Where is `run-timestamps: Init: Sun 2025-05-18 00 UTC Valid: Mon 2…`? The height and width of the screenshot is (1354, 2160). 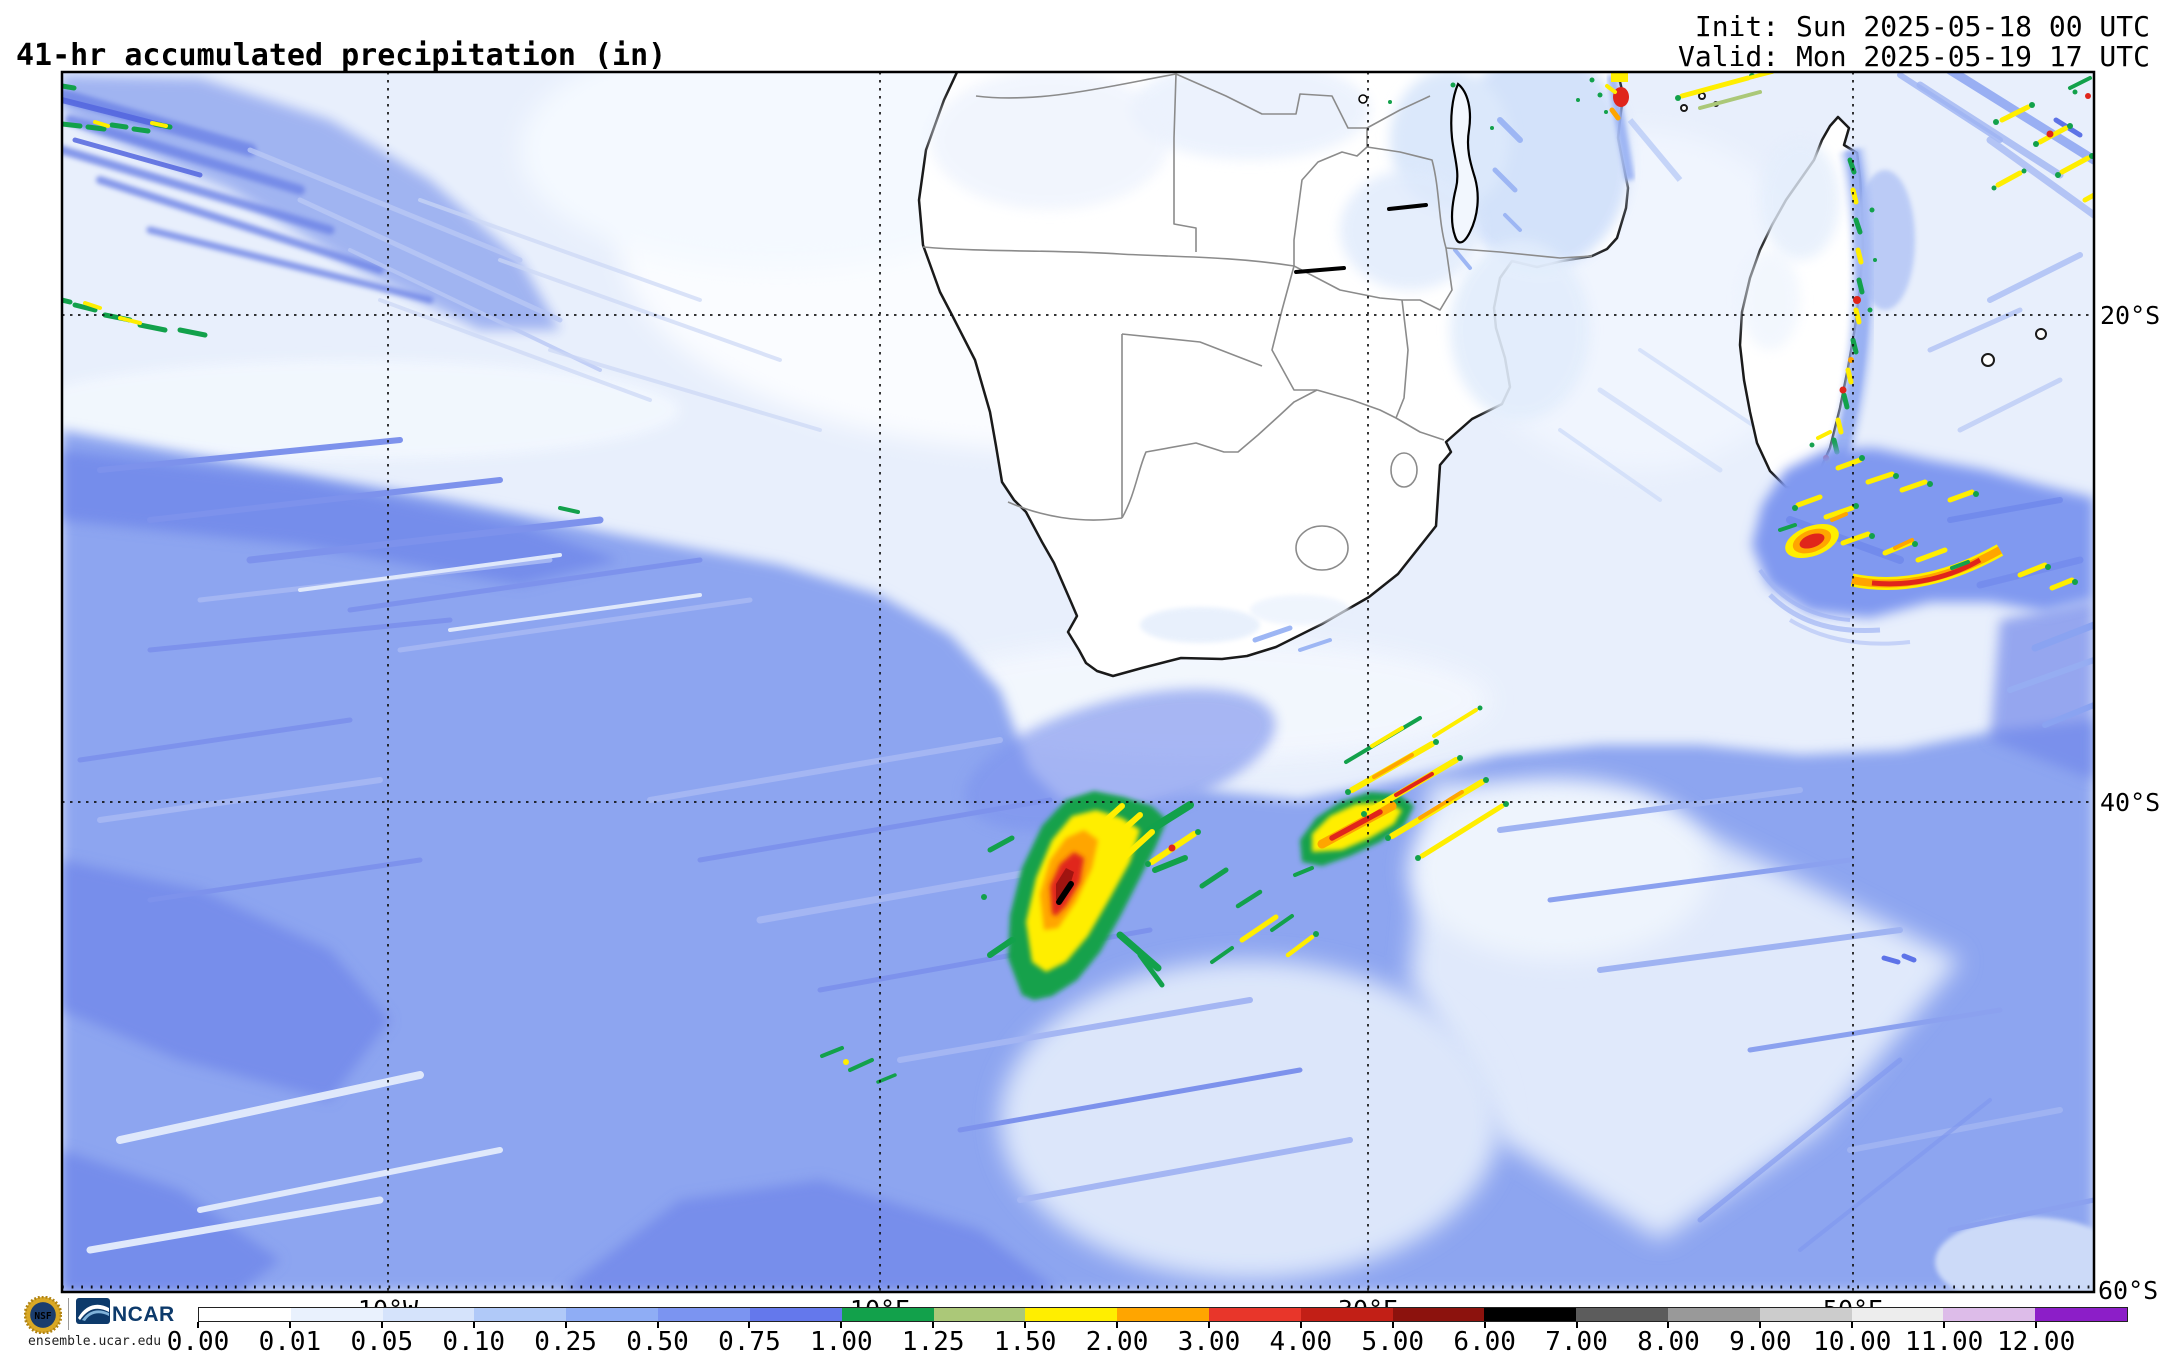 run-timestamps: Init: Sun 2025-05-18 00 UTC Valid: Mon 2… is located at coordinates (1914, 42).